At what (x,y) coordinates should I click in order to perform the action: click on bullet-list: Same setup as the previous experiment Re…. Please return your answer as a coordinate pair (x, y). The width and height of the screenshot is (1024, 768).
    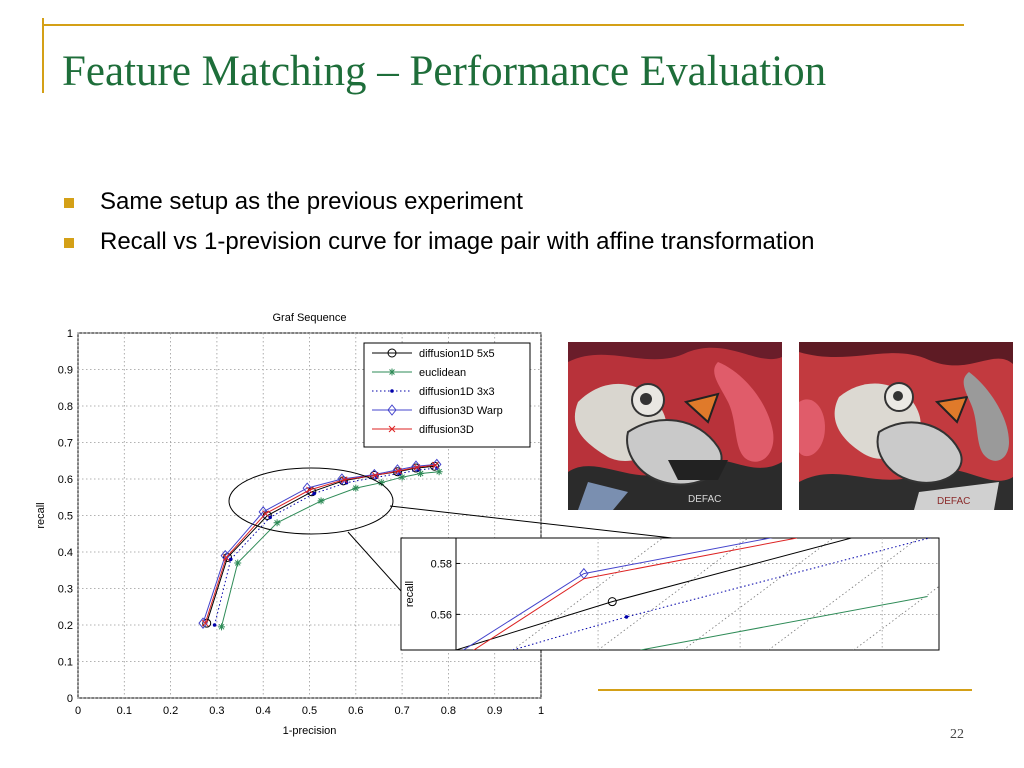
    Looking at the image, I should click on (462, 226).